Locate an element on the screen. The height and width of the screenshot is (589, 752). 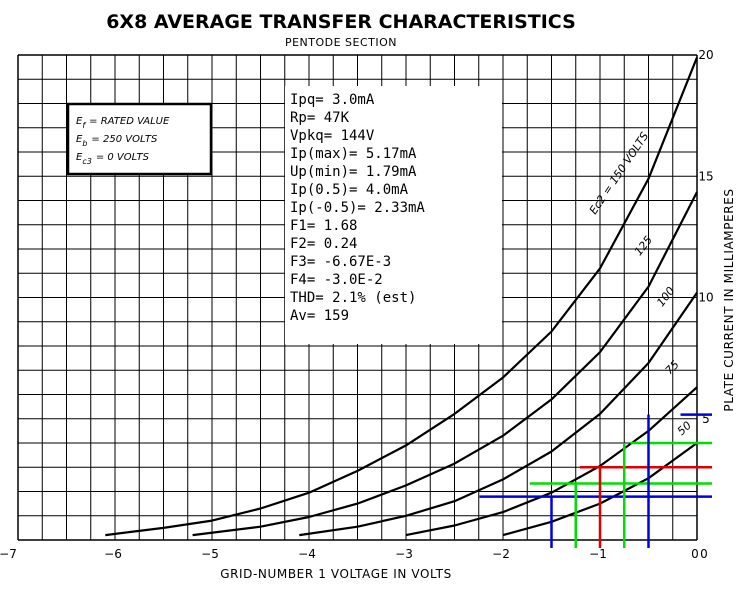
result-line: Up(min)= 1.79mA is located at coordinates (353, 172).